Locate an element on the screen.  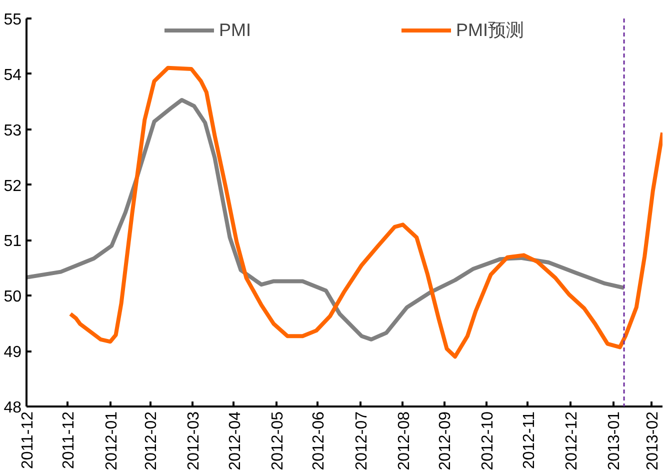
x-tick-label: 2012-11 is located at coordinates (529, 440).